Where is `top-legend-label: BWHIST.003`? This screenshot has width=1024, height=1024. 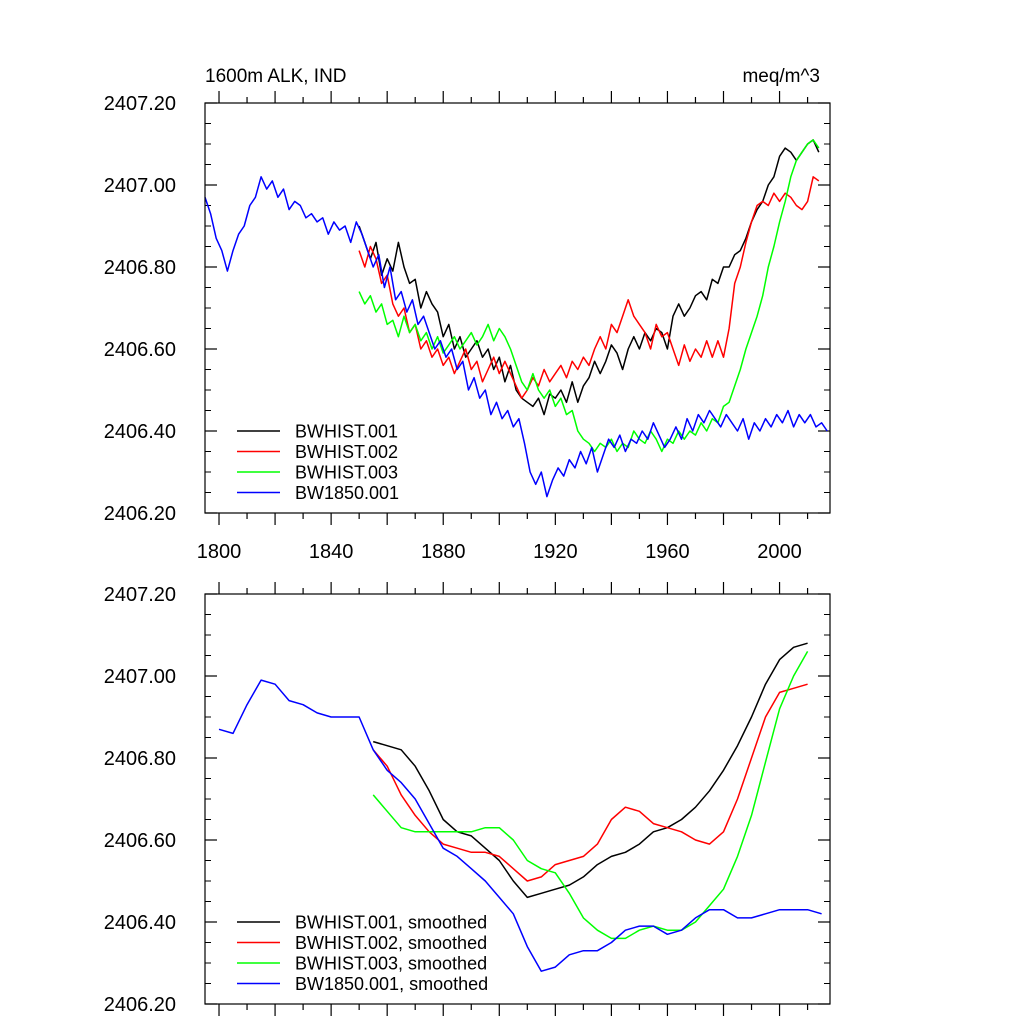
top-legend-label: BWHIST.003 is located at coordinates (346, 473).